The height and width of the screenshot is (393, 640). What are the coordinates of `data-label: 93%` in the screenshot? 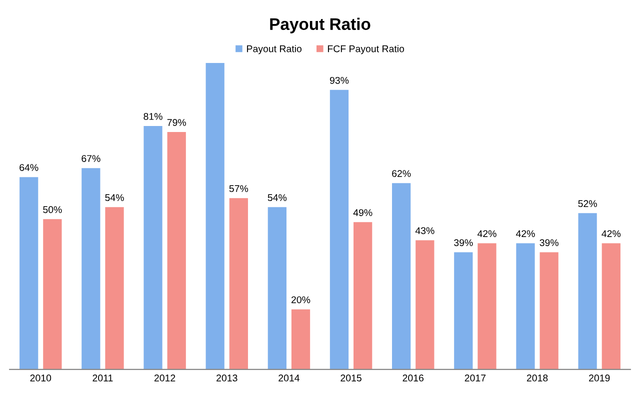 It's located at (339, 80).